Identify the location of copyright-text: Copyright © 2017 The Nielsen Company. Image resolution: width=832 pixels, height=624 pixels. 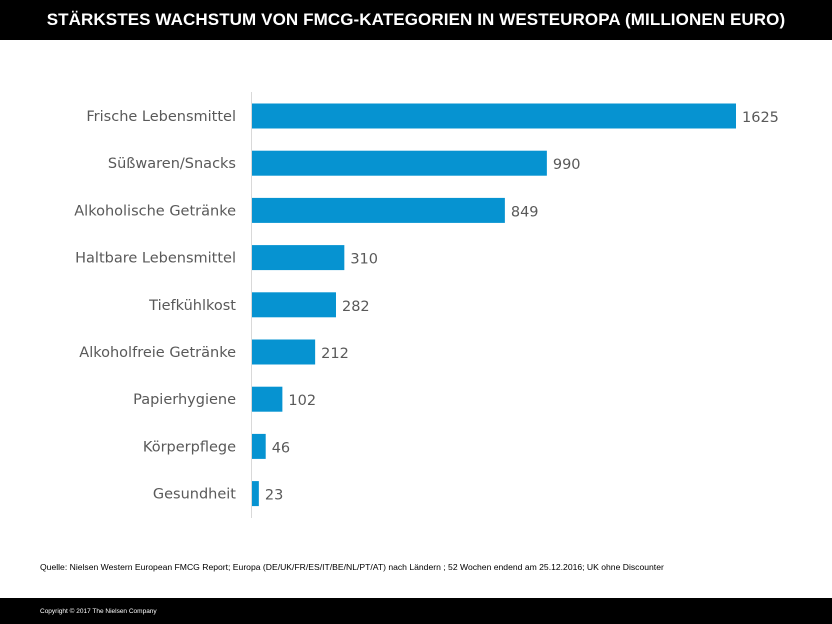
(98, 611).